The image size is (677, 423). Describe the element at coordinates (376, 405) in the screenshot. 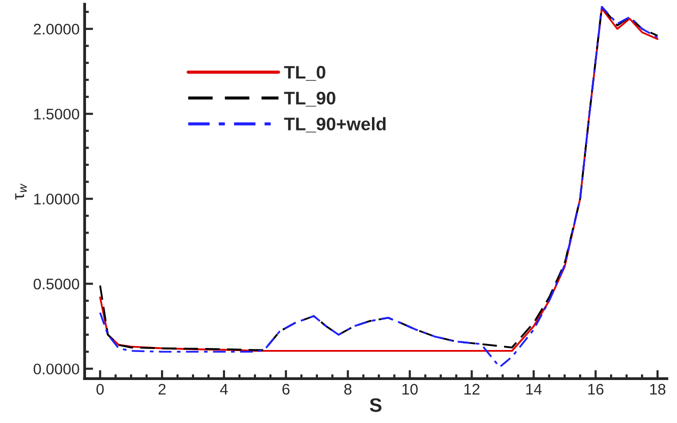

I see `x-axis-title: S` at that location.